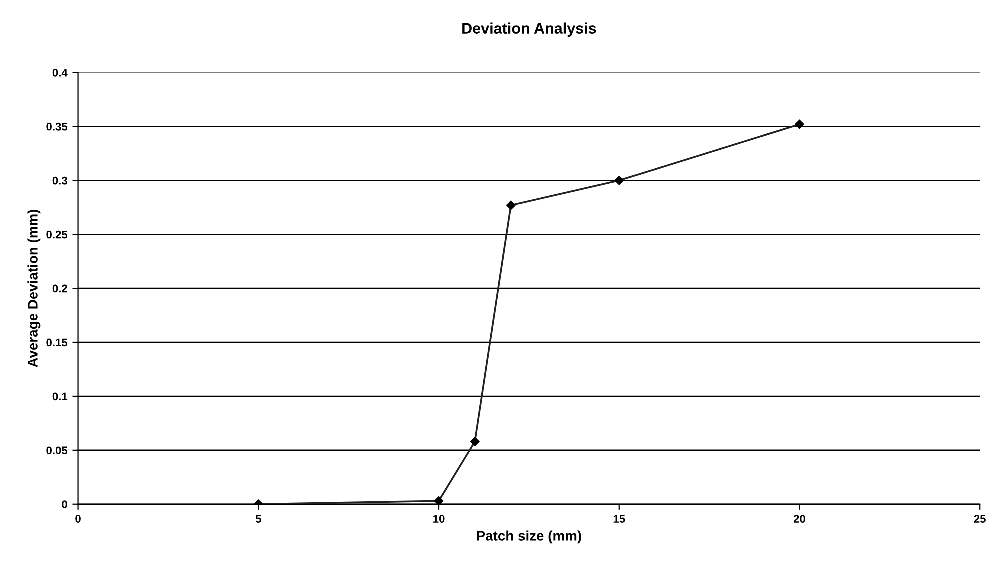 The height and width of the screenshot is (568, 991). What do you see at coordinates (60, 396) in the screenshot?
I see `y-tick-label: 0.1` at bounding box center [60, 396].